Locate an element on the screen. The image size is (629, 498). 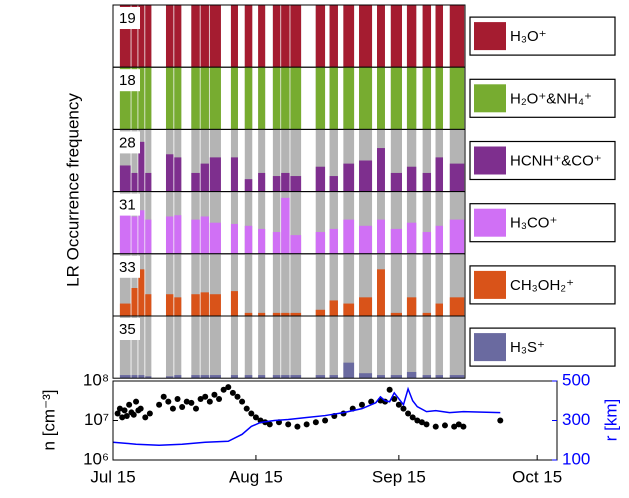
x-tick-label: Jul 15 is located at coordinates (112, 476).